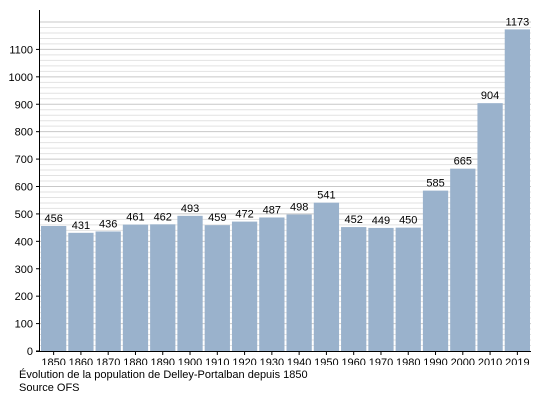  I want to click on caption-source: Source OFS, so click(49, 388).